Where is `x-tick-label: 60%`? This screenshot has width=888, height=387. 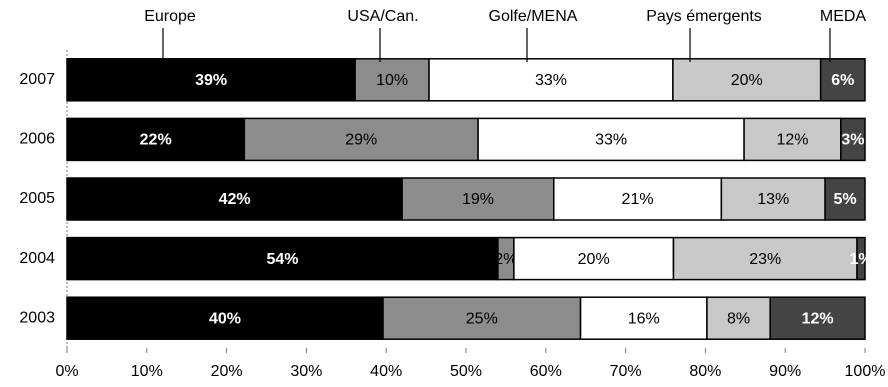 x-tick-label: 60% is located at coordinates (546, 371).